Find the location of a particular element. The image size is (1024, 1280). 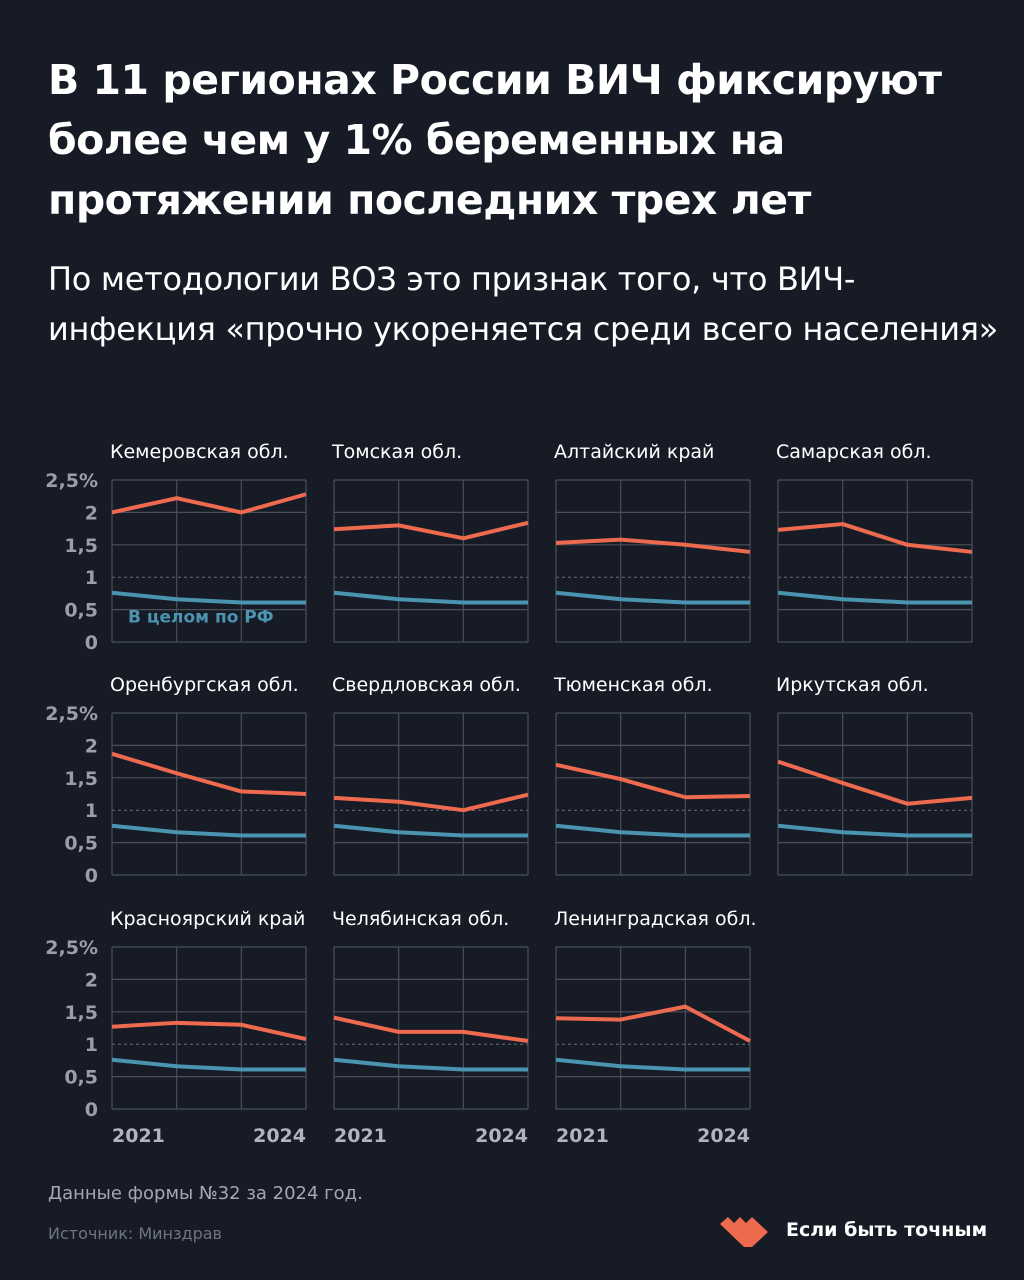

source-note: Источник: Минздрав is located at coordinates (135, 1233).